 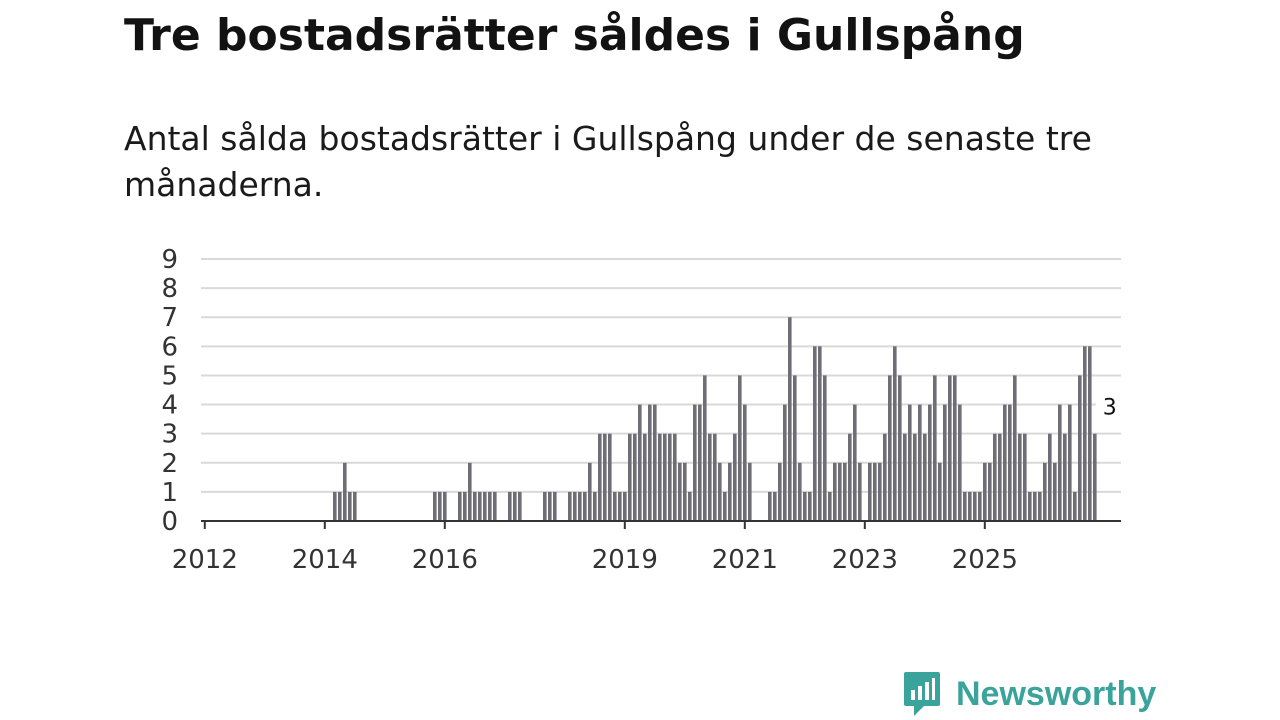 What do you see at coordinates (625, 560) in the screenshot?
I see `x-tick-label: 2019` at bounding box center [625, 560].